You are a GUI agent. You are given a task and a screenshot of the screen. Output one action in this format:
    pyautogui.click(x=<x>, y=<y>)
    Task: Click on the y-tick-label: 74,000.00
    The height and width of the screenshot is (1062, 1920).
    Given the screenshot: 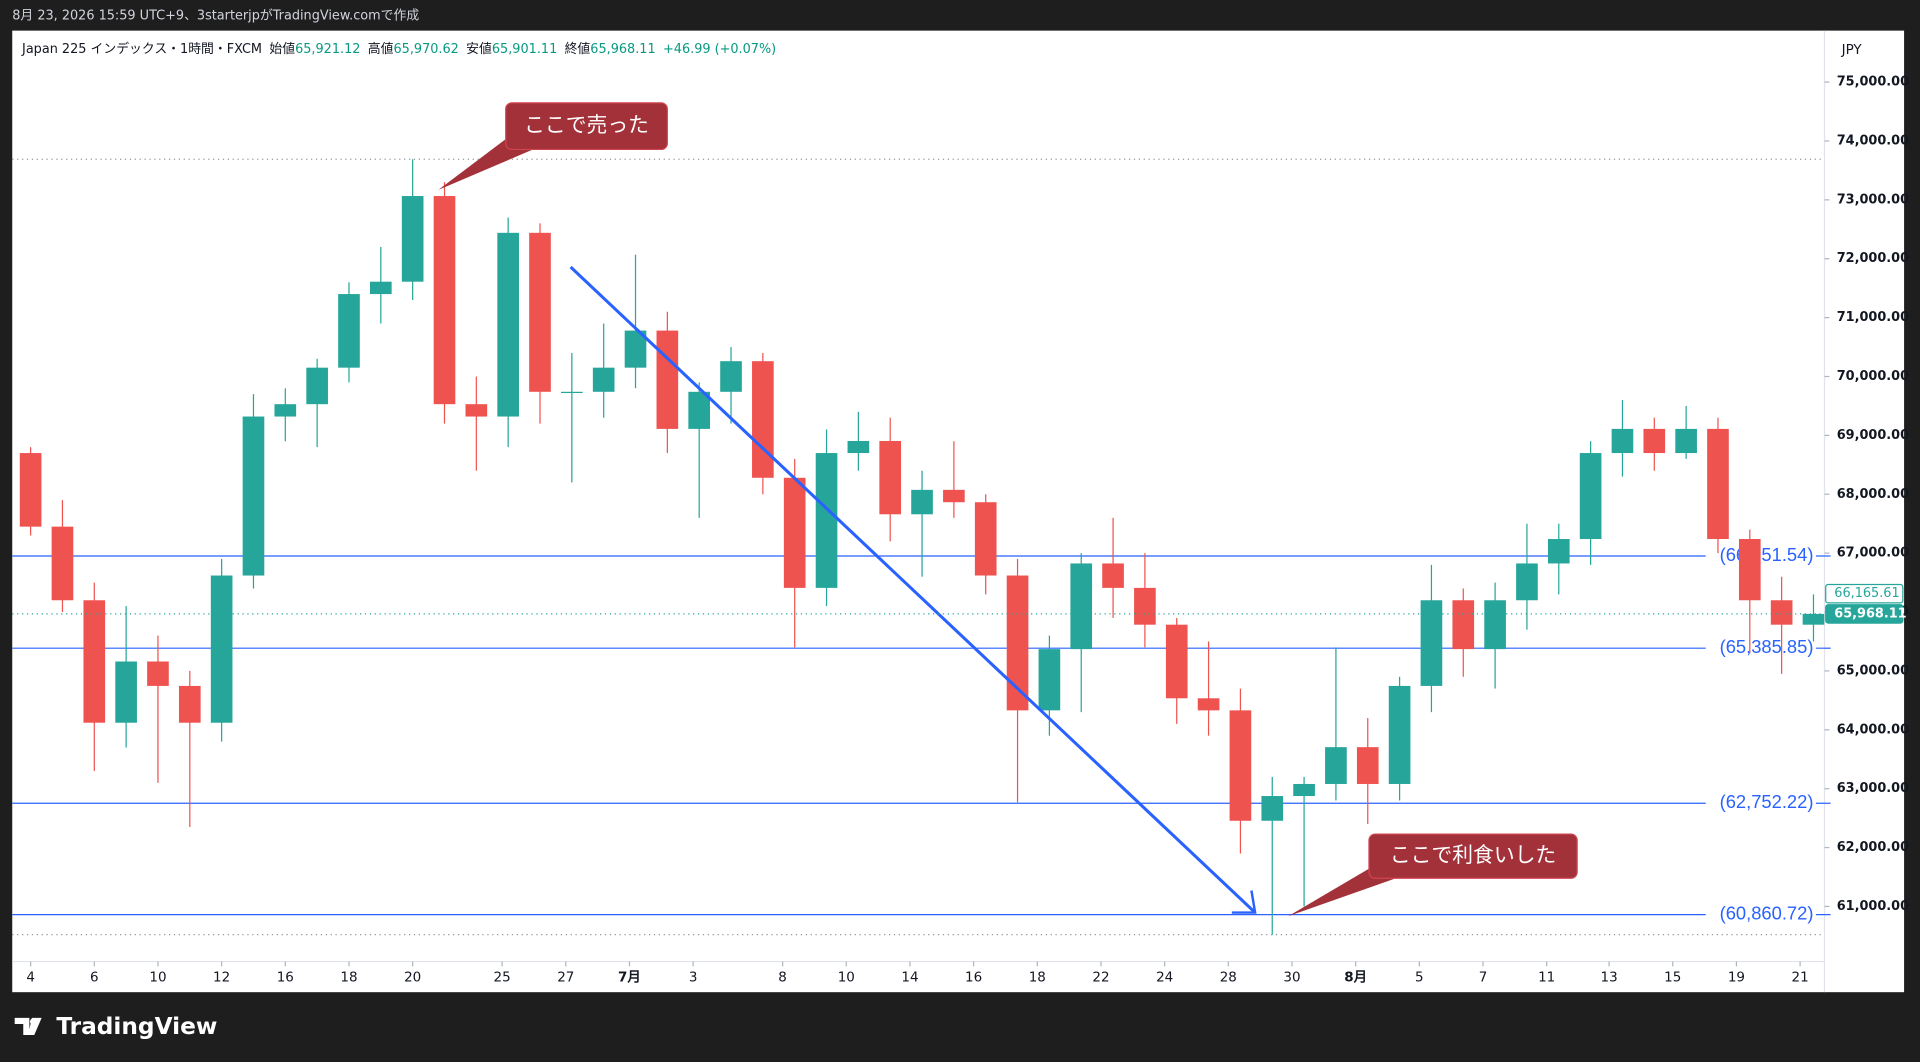 What is the action you would take?
    pyautogui.click(x=1873, y=140)
    